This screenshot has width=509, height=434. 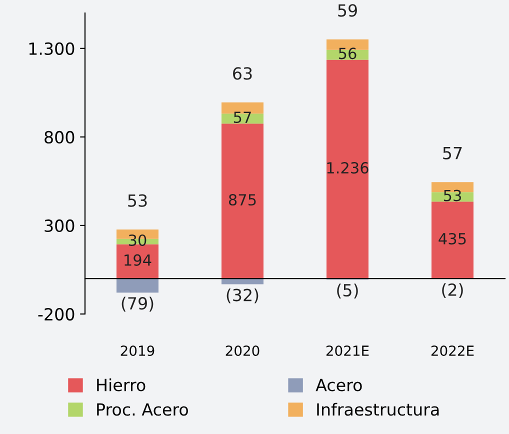 I want to click on x-tick-label: 2019, so click(x=137, y=351).